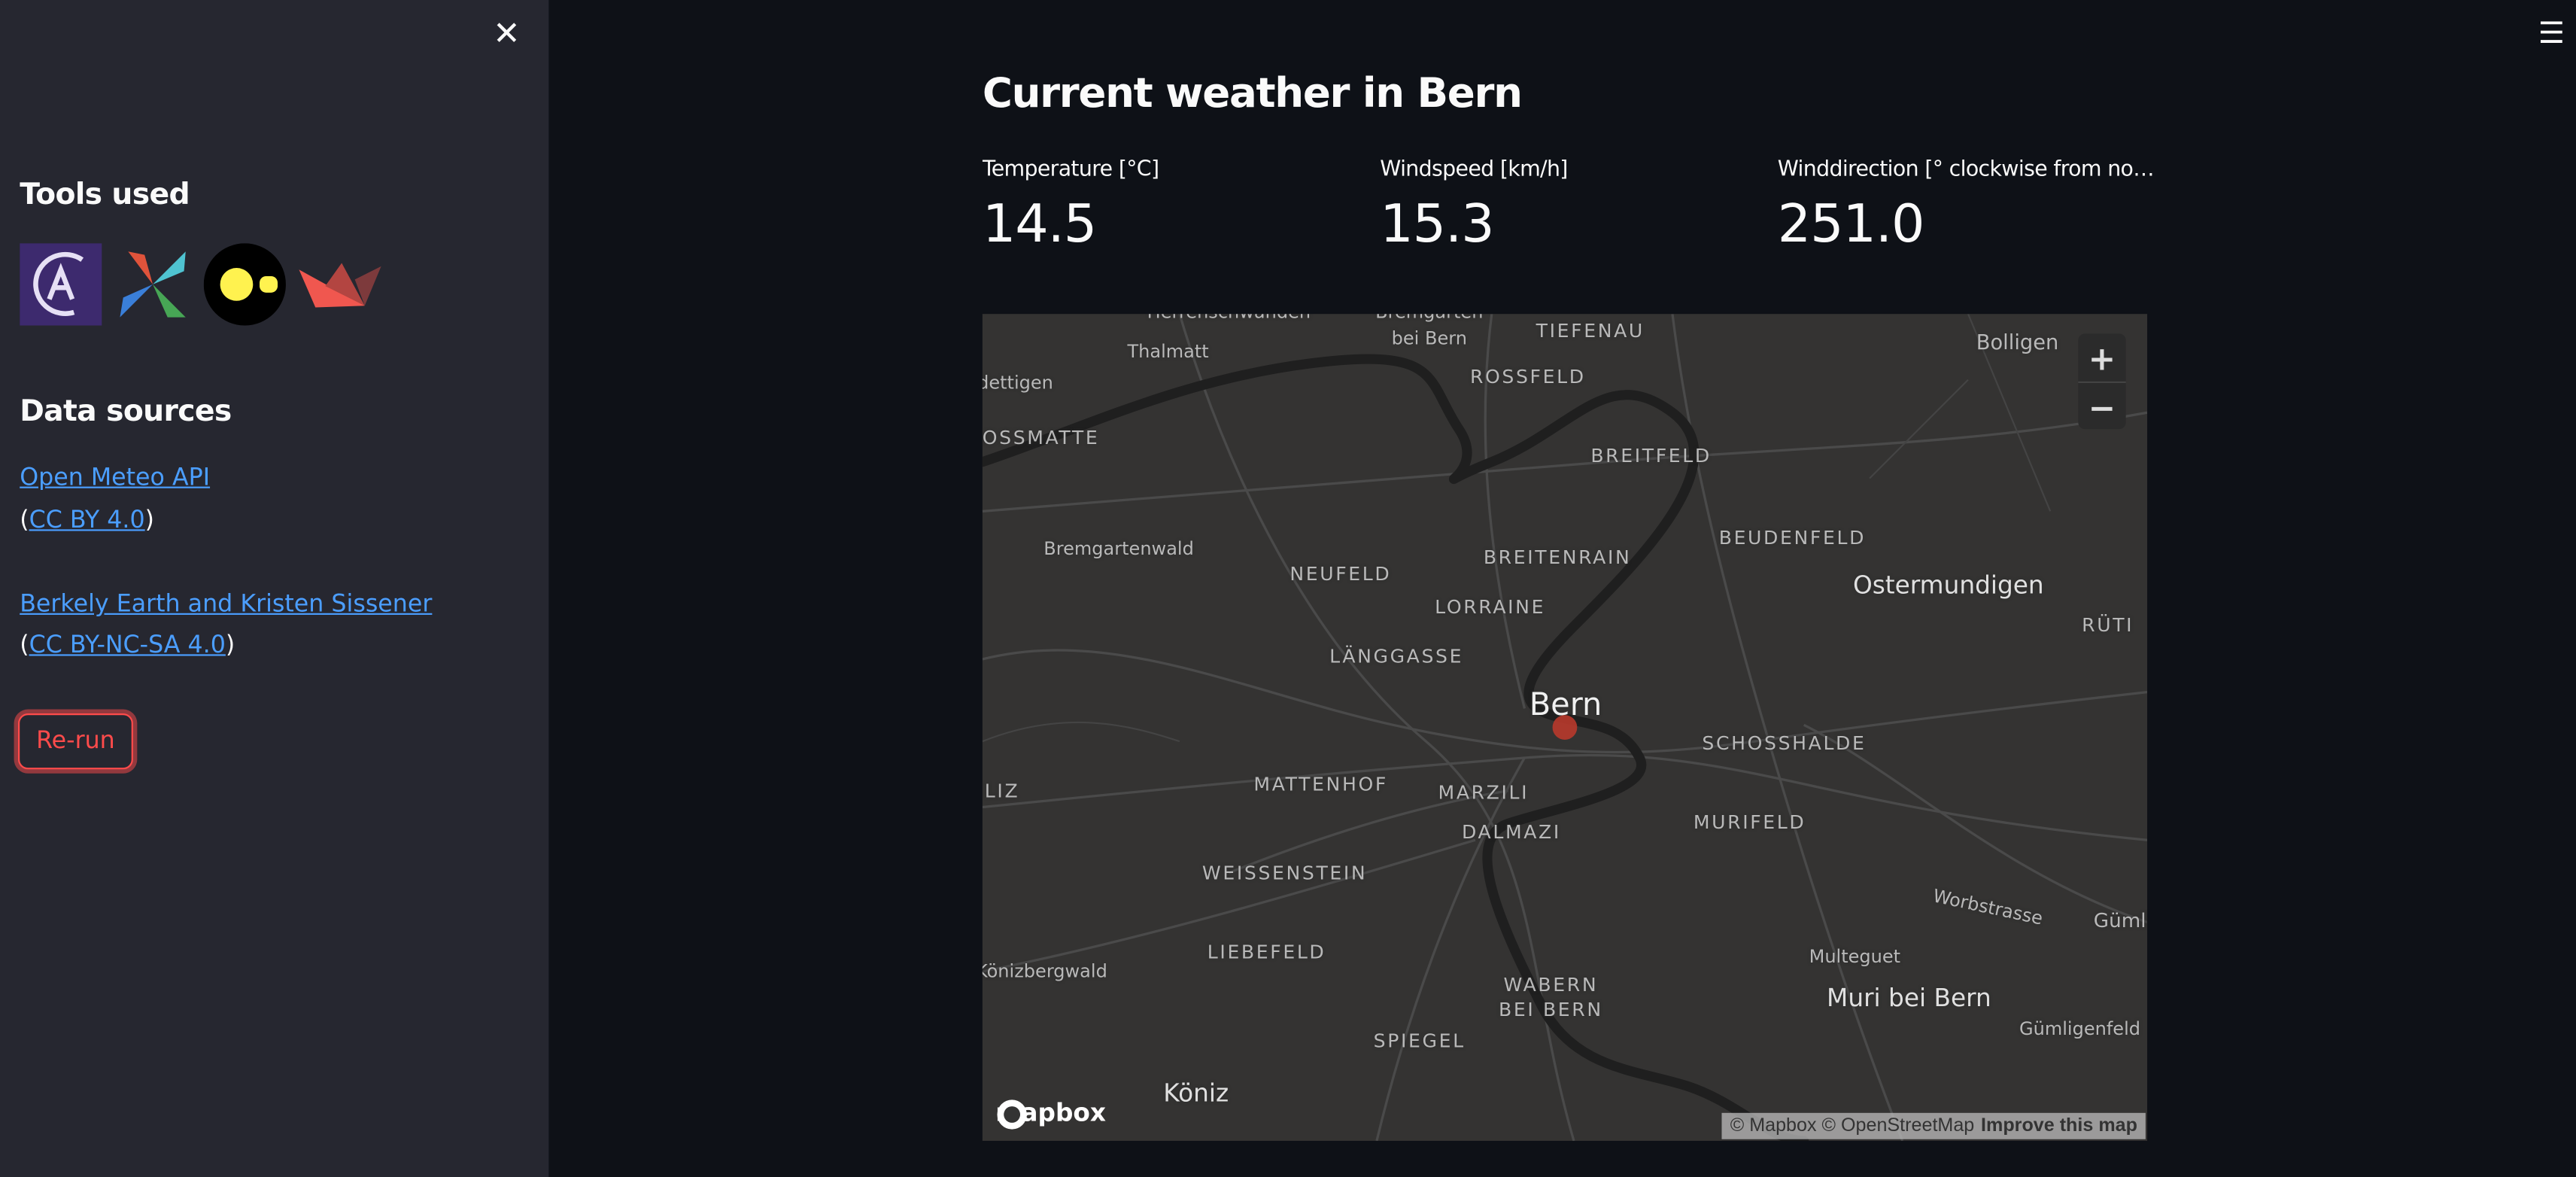 This screenshot has width=2576, height=1177. What do you see at coordinates (87, 520) in the screenshot?
I see `cc-by-link: CC BY 4.0` at bounding box center [87, 520].